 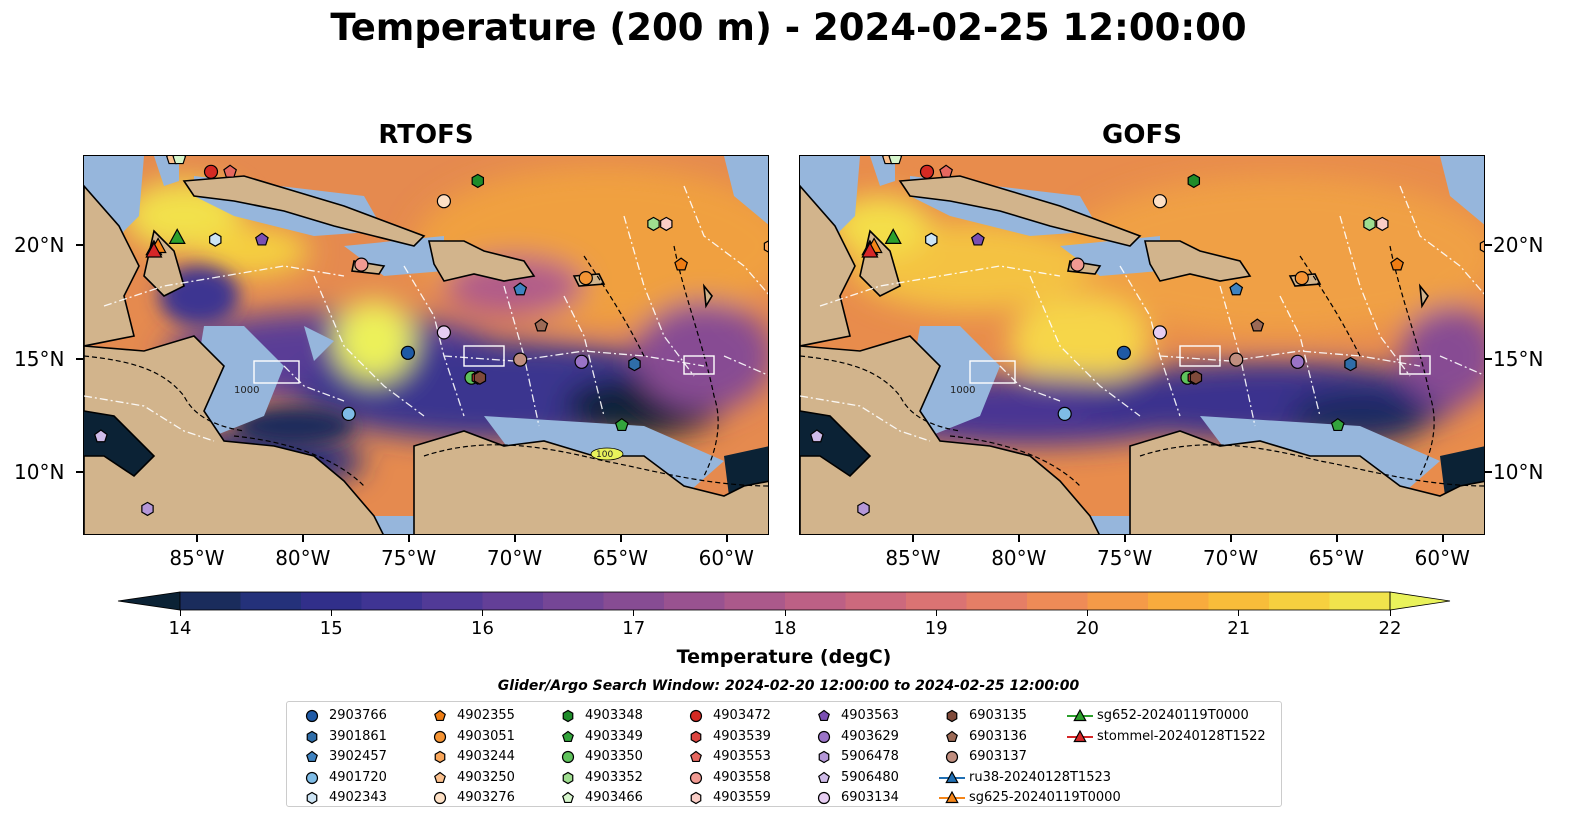 What do you see at coordinates (784, 657) in the screenshot?
I see `colorbar-title: Temperature (degC)` at bounding box center [784, 657].